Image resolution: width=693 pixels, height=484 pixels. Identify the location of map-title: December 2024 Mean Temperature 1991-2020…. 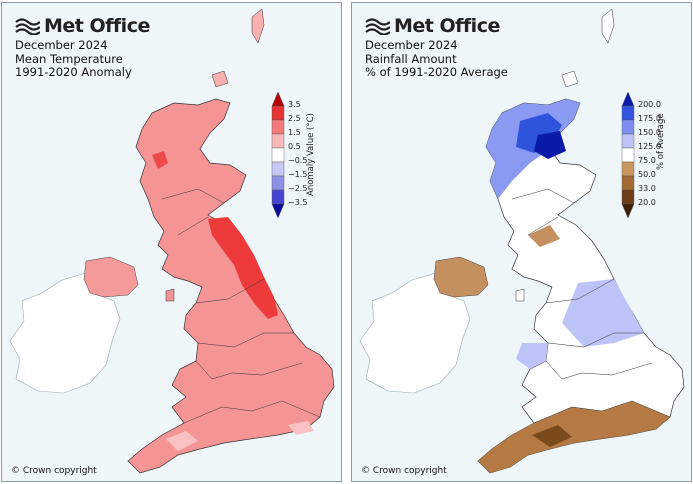
(73, 59).